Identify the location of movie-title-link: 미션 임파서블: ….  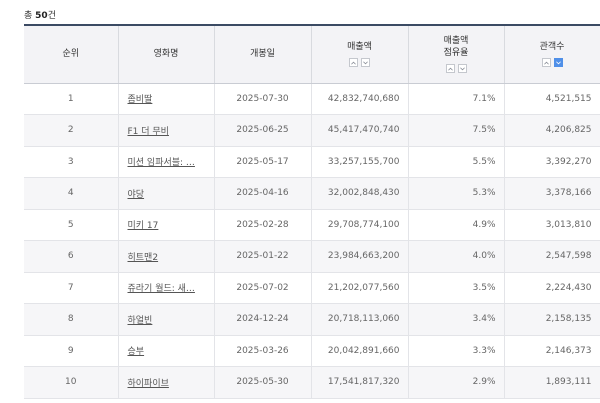
(161, 163).